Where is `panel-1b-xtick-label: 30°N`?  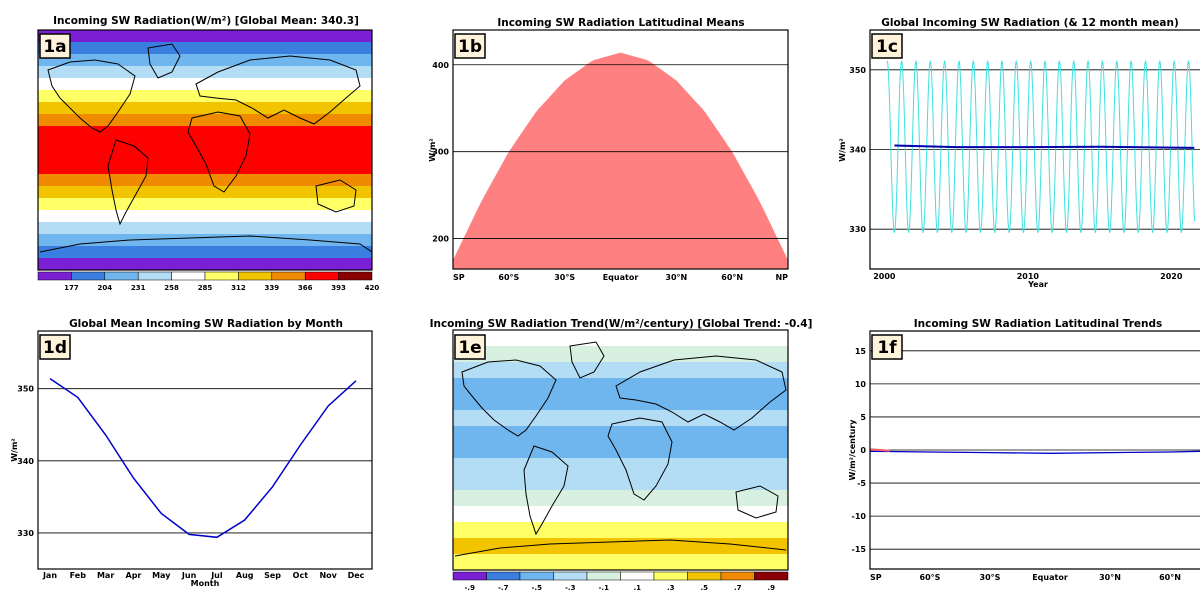 panel-1b-xtick-label: 30°N is located at coordinates (676, 277).